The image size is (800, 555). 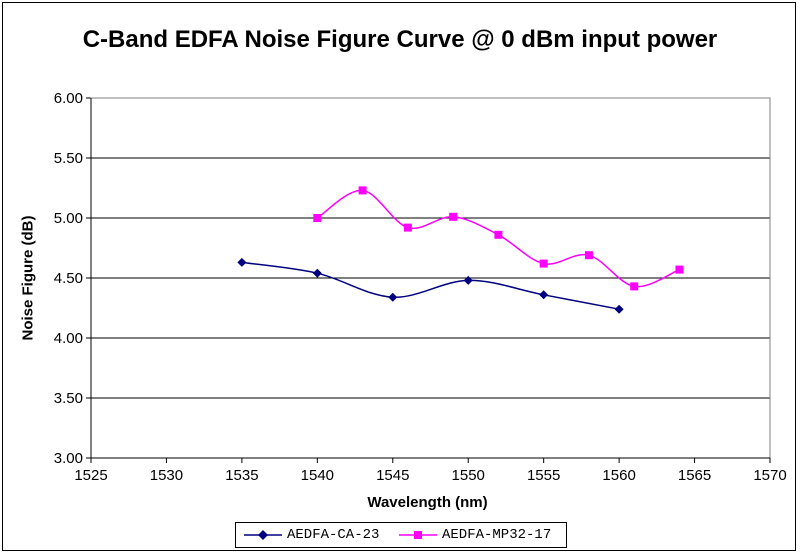 I want to click on y-tick-label-0: 3.00, so click(x=68, y=458).